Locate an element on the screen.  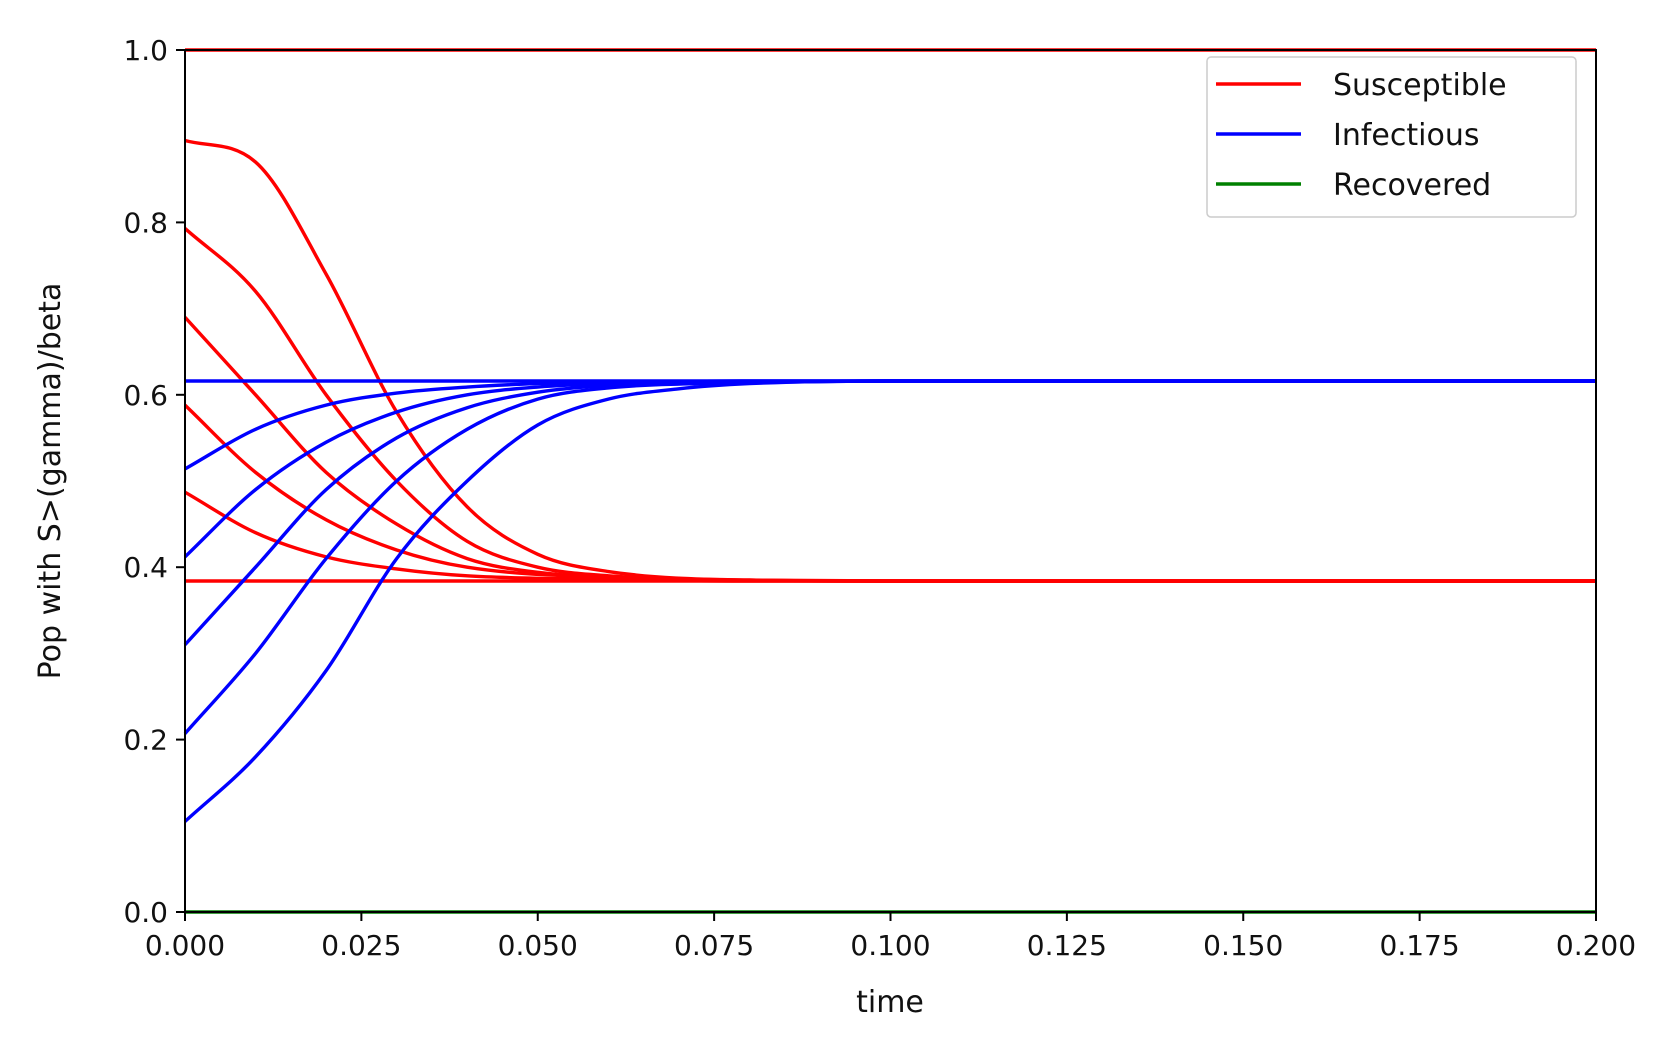
legend-box is located at coordinates (1391, 137).